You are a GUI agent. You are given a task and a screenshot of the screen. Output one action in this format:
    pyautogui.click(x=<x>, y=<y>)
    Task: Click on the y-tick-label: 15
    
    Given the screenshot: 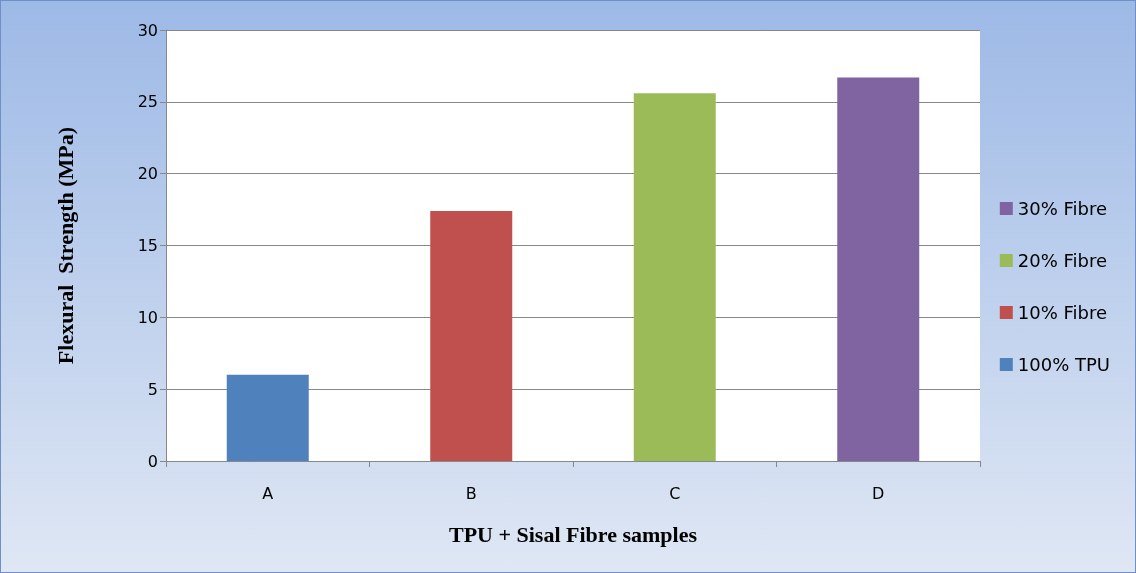 What is the action you would take?
    pyautogui.click(x=147, y=245)
    